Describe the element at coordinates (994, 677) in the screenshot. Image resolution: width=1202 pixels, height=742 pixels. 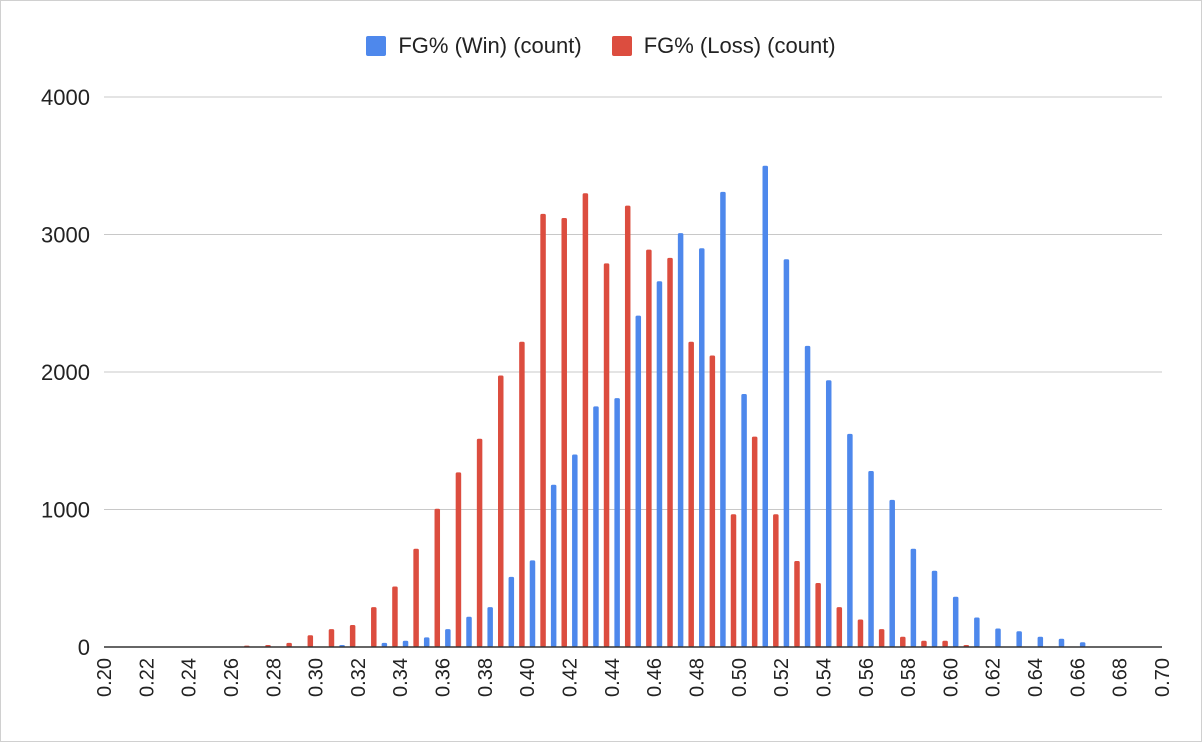
I see `x-tick-label: 0.62` at that location.